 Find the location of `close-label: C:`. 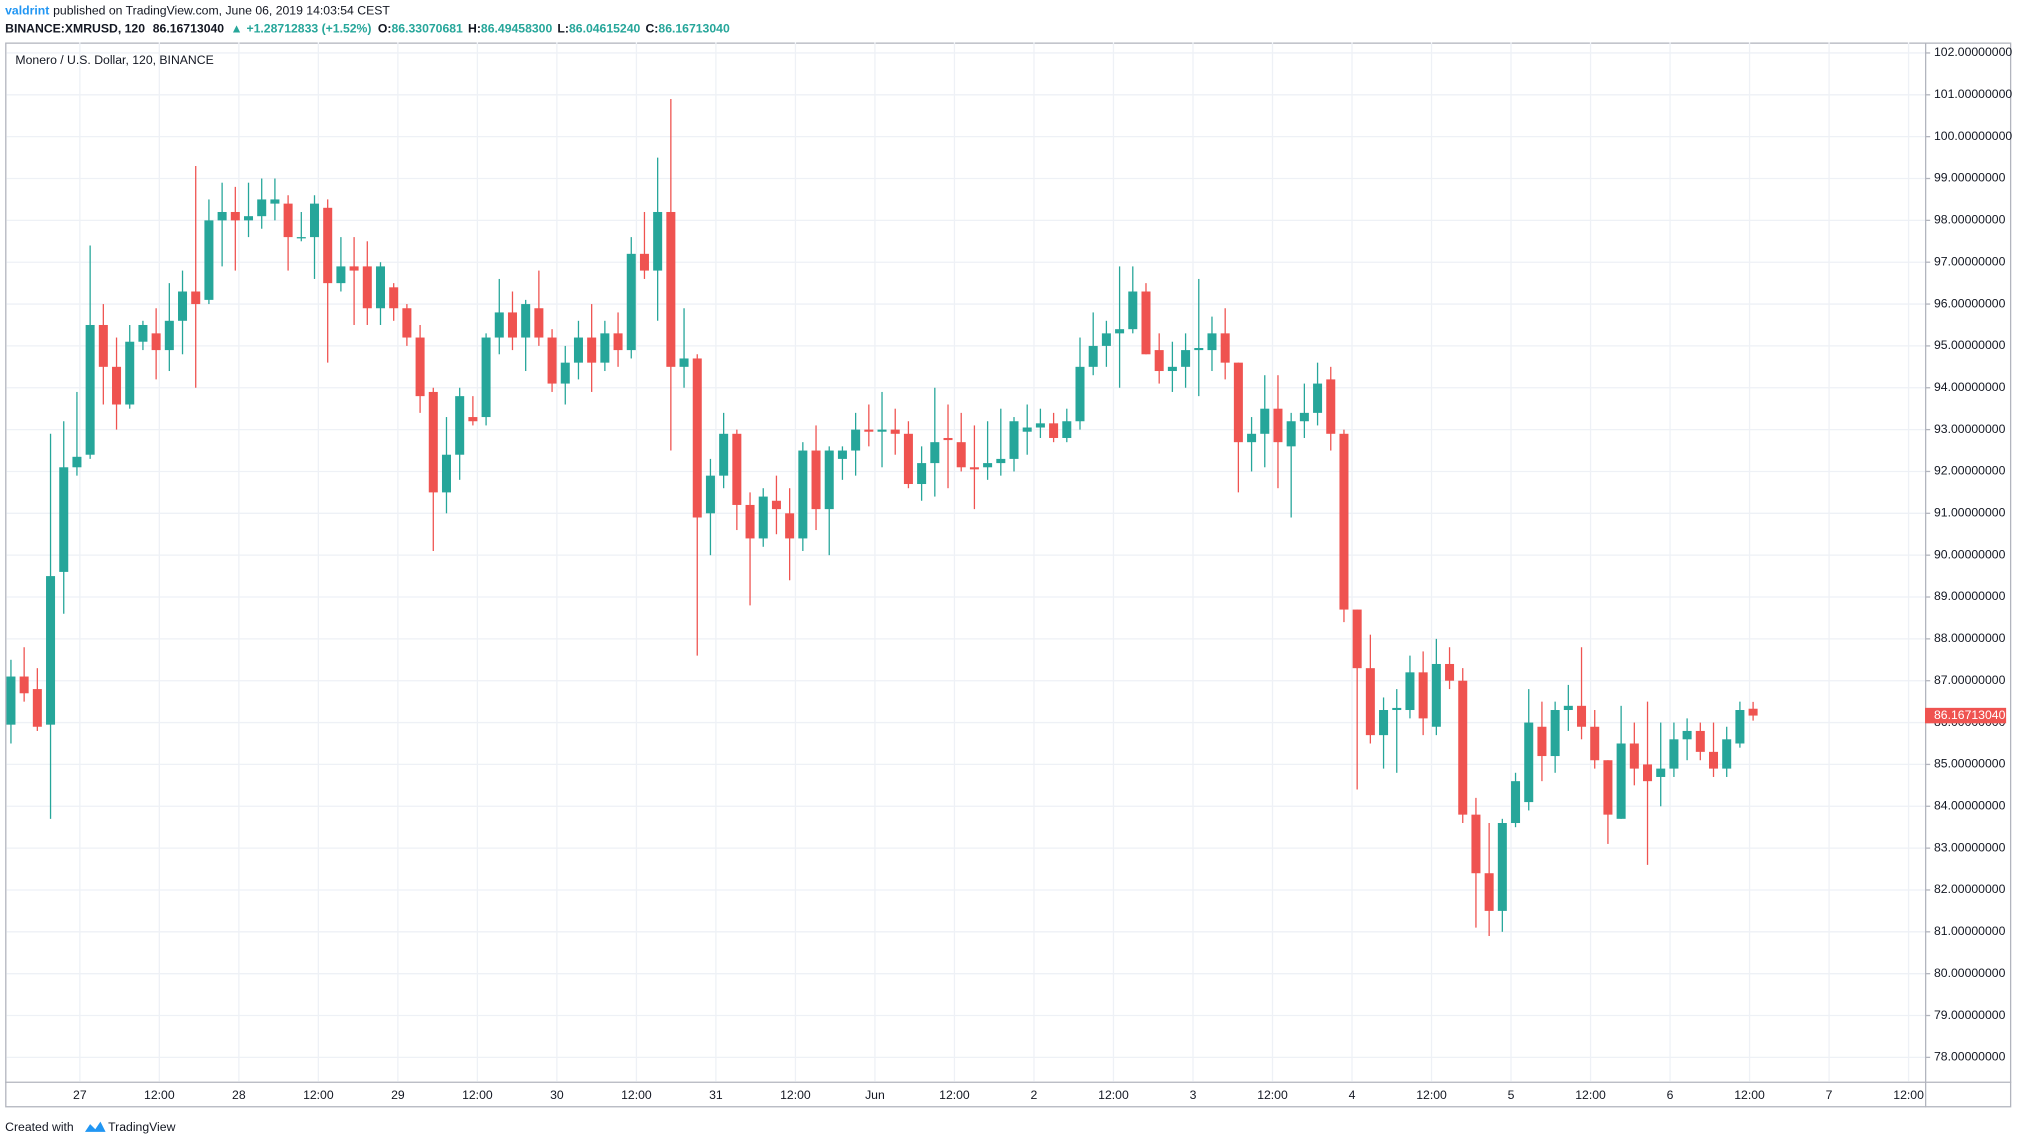

close-label: C: is located at coordinates (651, 29).